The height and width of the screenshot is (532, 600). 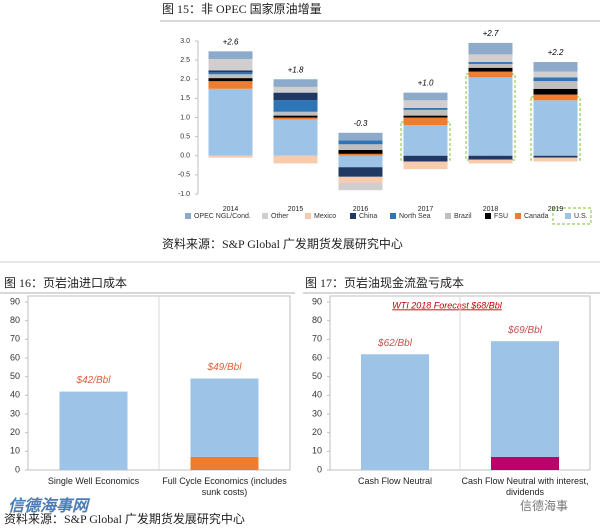 I want to click on x-tick-label: 2019, so click(x=555, y=209).